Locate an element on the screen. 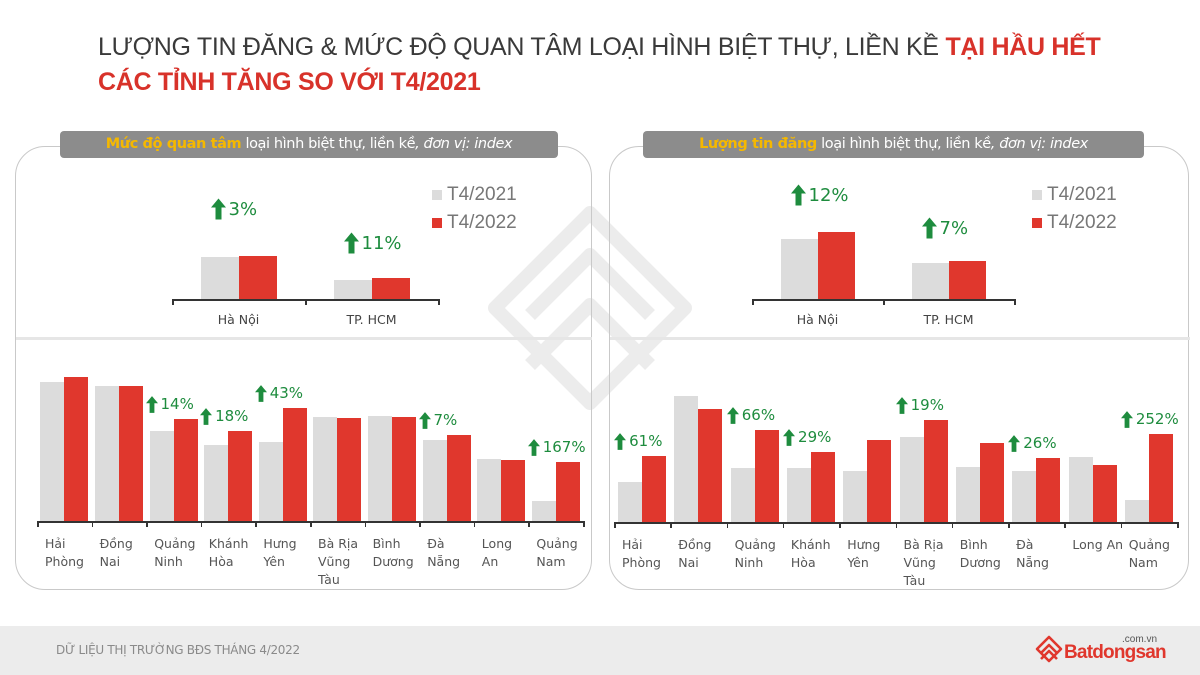 The height and width of the screenshot is (675, 1200). category-label: Đồng Nai is located at coordinates (695, 553).